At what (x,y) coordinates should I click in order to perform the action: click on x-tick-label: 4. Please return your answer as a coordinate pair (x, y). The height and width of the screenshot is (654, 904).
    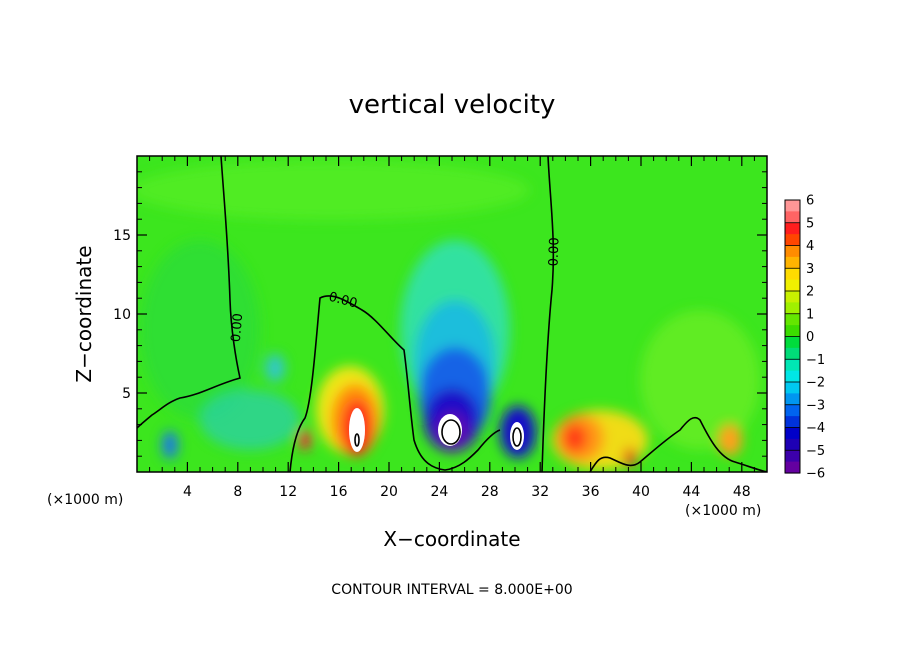
    Looking at the image, I should click on (187, 492).